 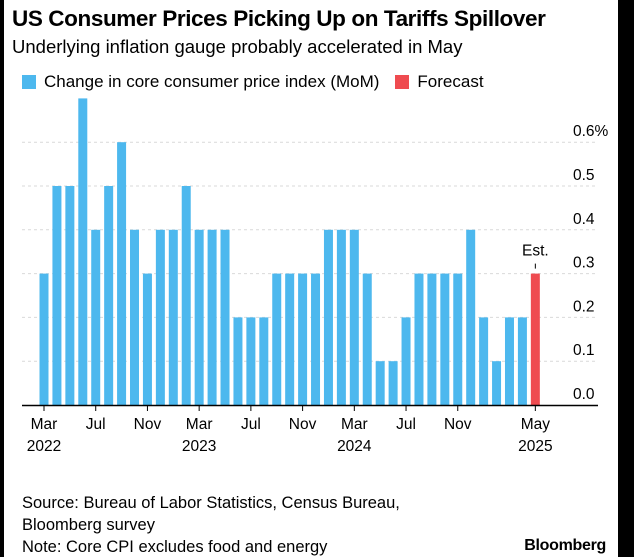 I want to click on x-tick-year-label: 2023, so click(x=199, y=446).